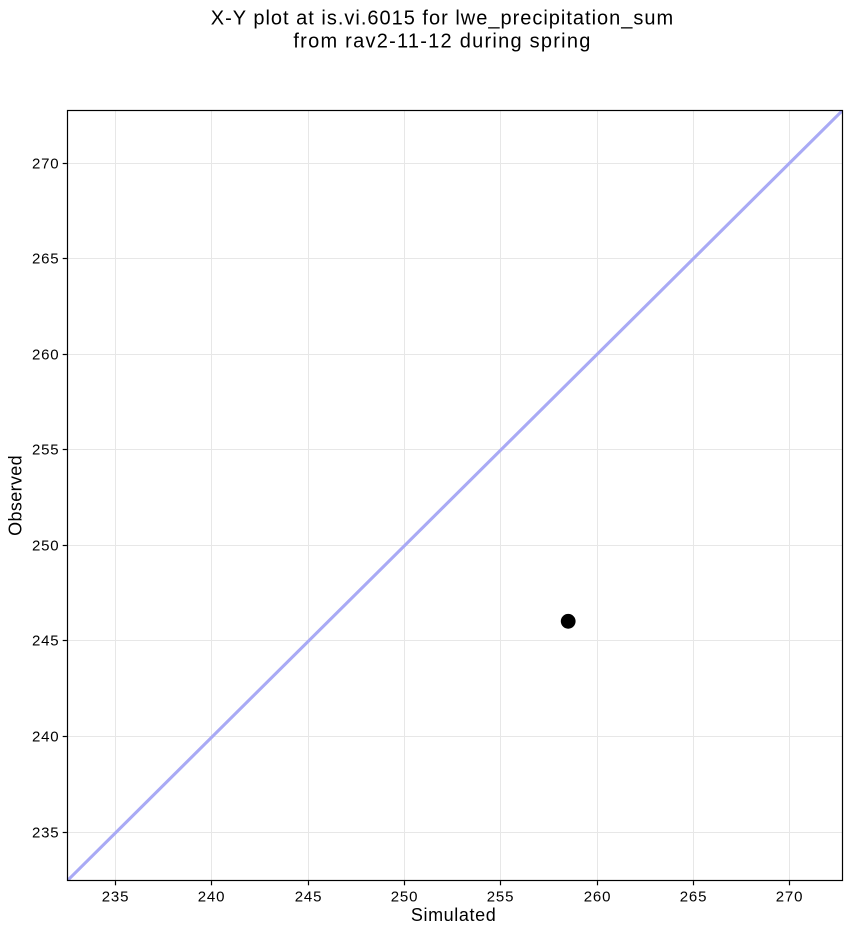 This screenshot has height=934, width=851. Describe the element at coordinates (442, 42) in the screenshot. I see `svg-text: from rav2-11-12 during spring` at that location.